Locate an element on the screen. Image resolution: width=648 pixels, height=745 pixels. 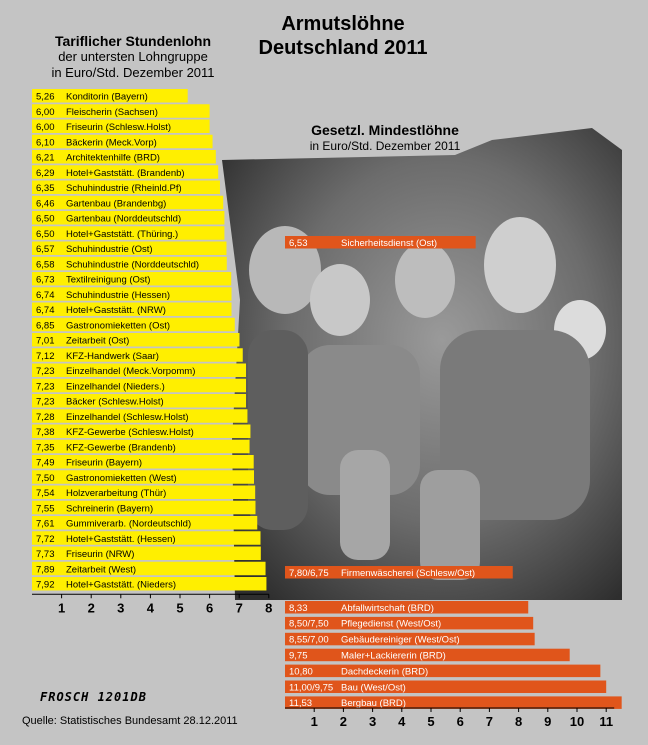
right-axis-tick-label: 4 is located at coordinates (402, 721).